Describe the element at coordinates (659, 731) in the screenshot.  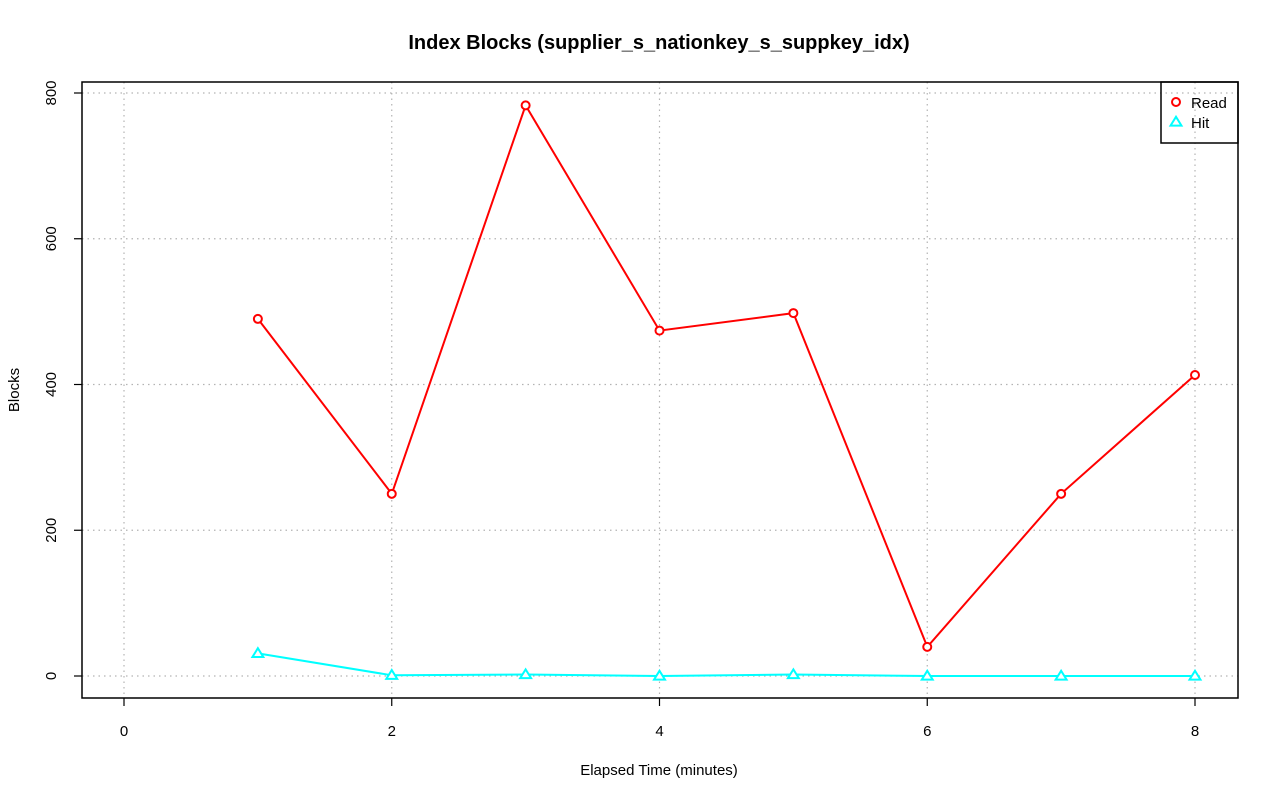
I see `x-tick-label: 4` at that location.